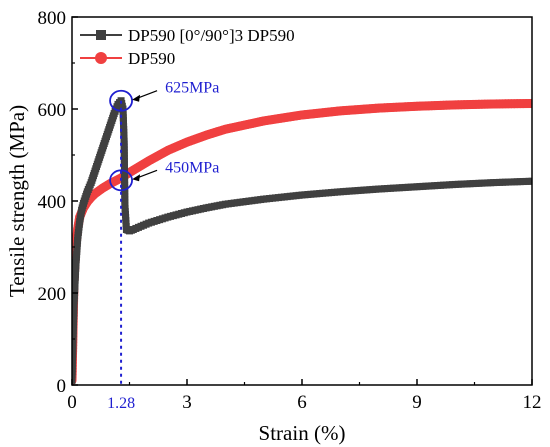  I want to click on x-tick-label: 12, so click(532, 402).